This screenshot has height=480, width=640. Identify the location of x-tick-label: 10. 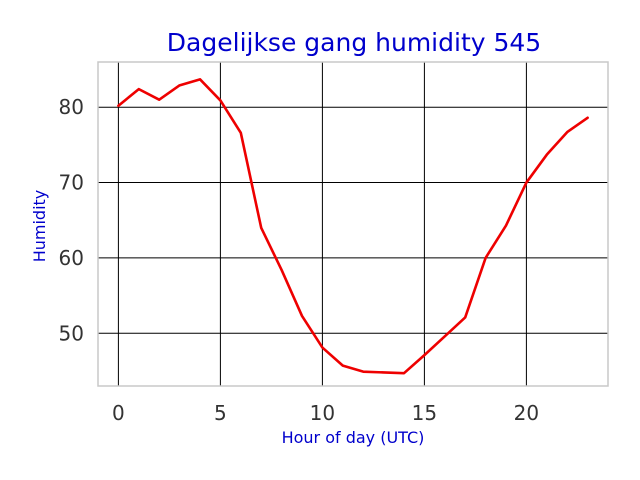
(322, 413).